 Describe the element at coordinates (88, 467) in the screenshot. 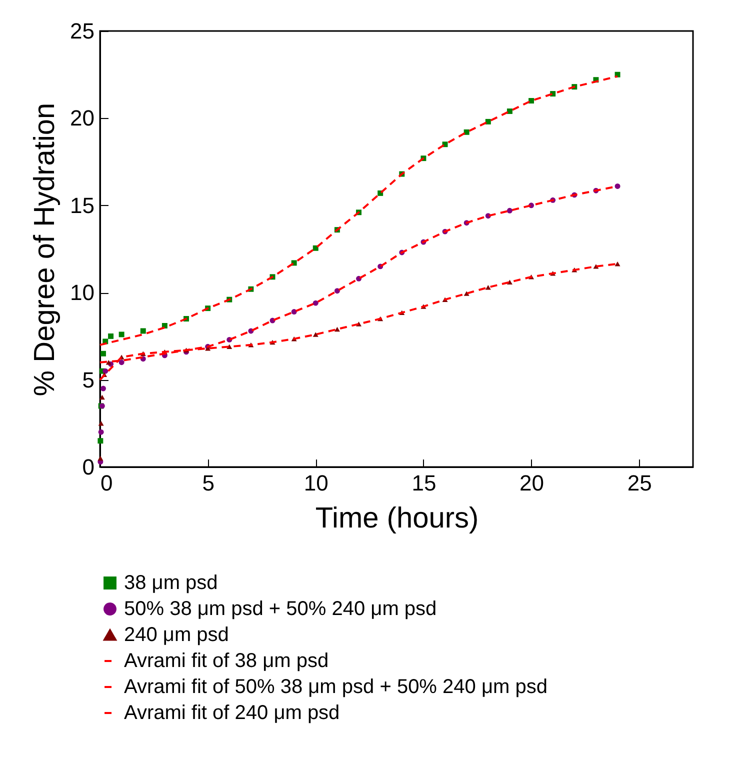

I see `y-tick-label: 0` at that location.